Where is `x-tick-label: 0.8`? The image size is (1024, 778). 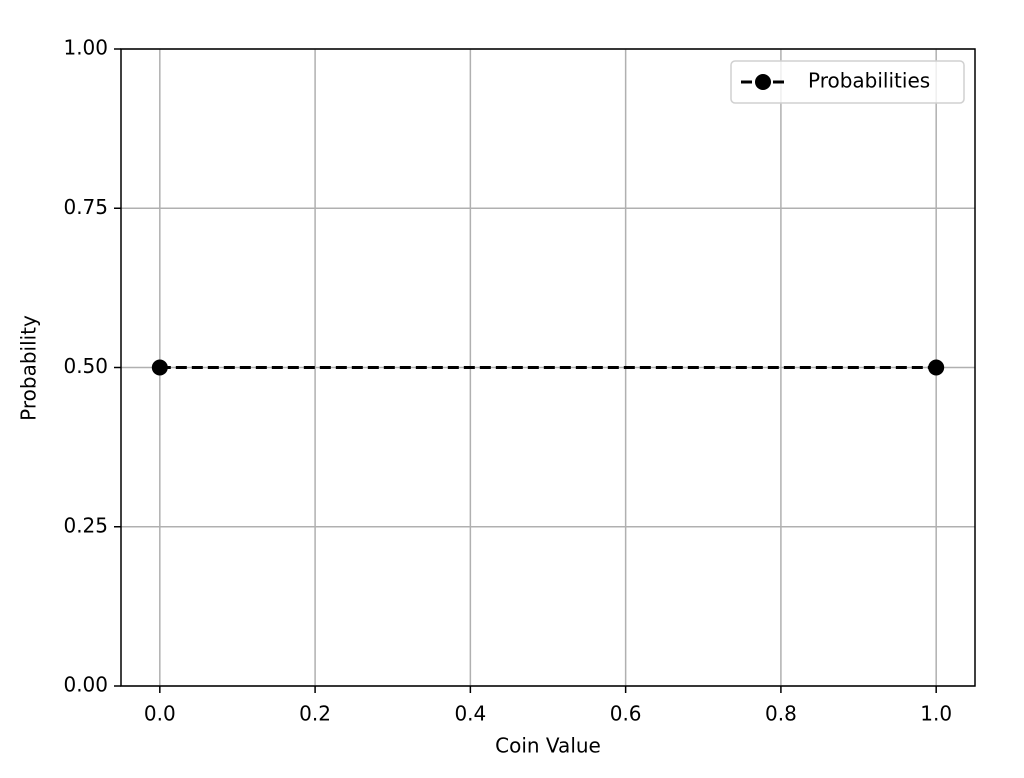
x-tick-label: 0.8 is located at coordinates (781, 714).